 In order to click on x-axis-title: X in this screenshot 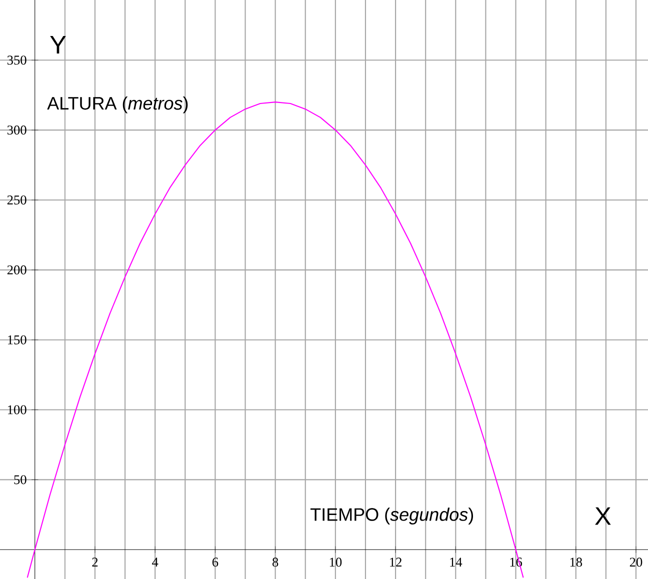, I will do `click(603, 516)`.